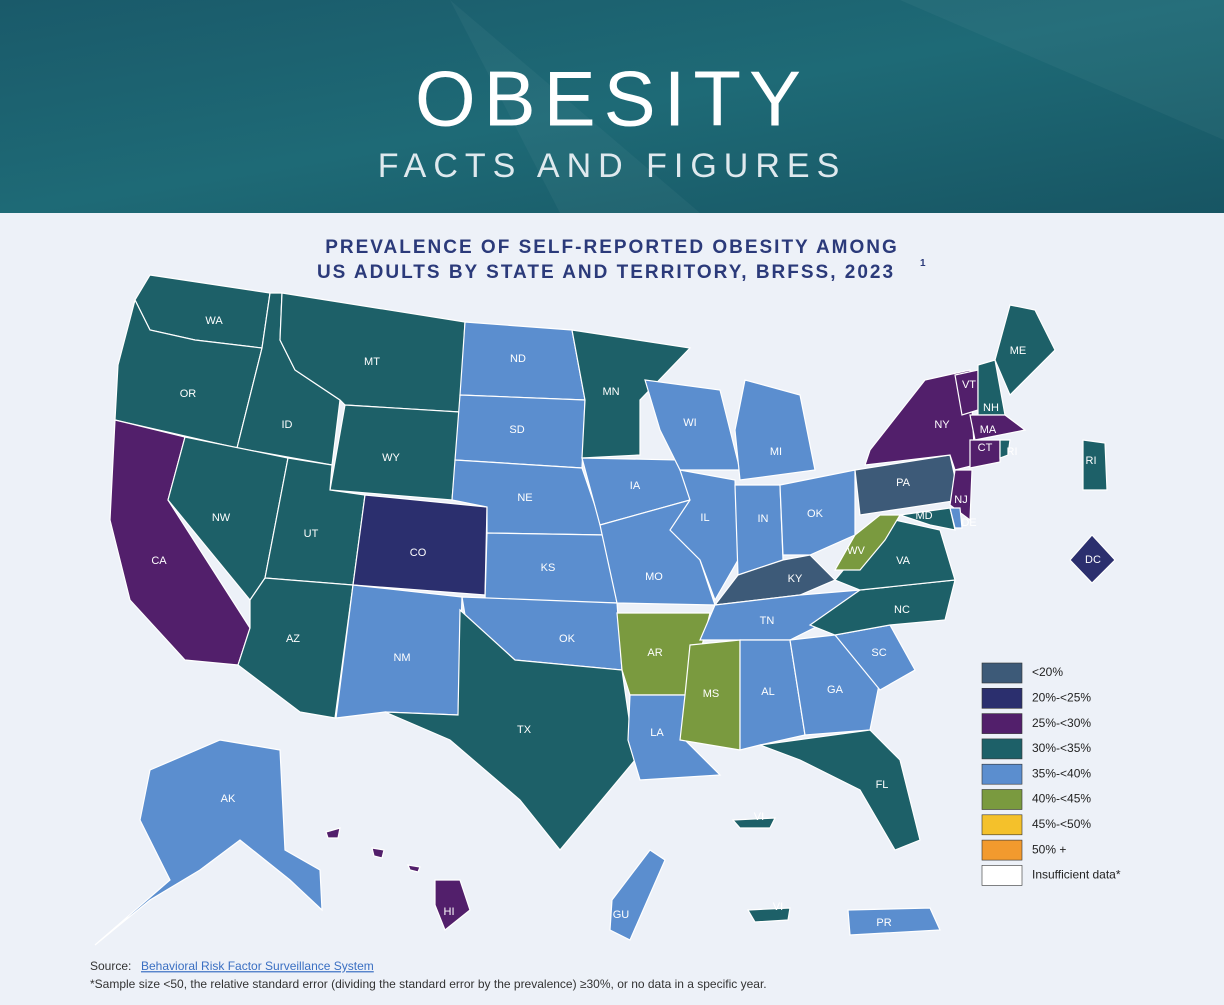 The width and height of the screenshot is (1224, 1005). What do you see at coordinates (776, 452) in the screenshot?
I see `region-label: MI` at bounding box center [776, 452].